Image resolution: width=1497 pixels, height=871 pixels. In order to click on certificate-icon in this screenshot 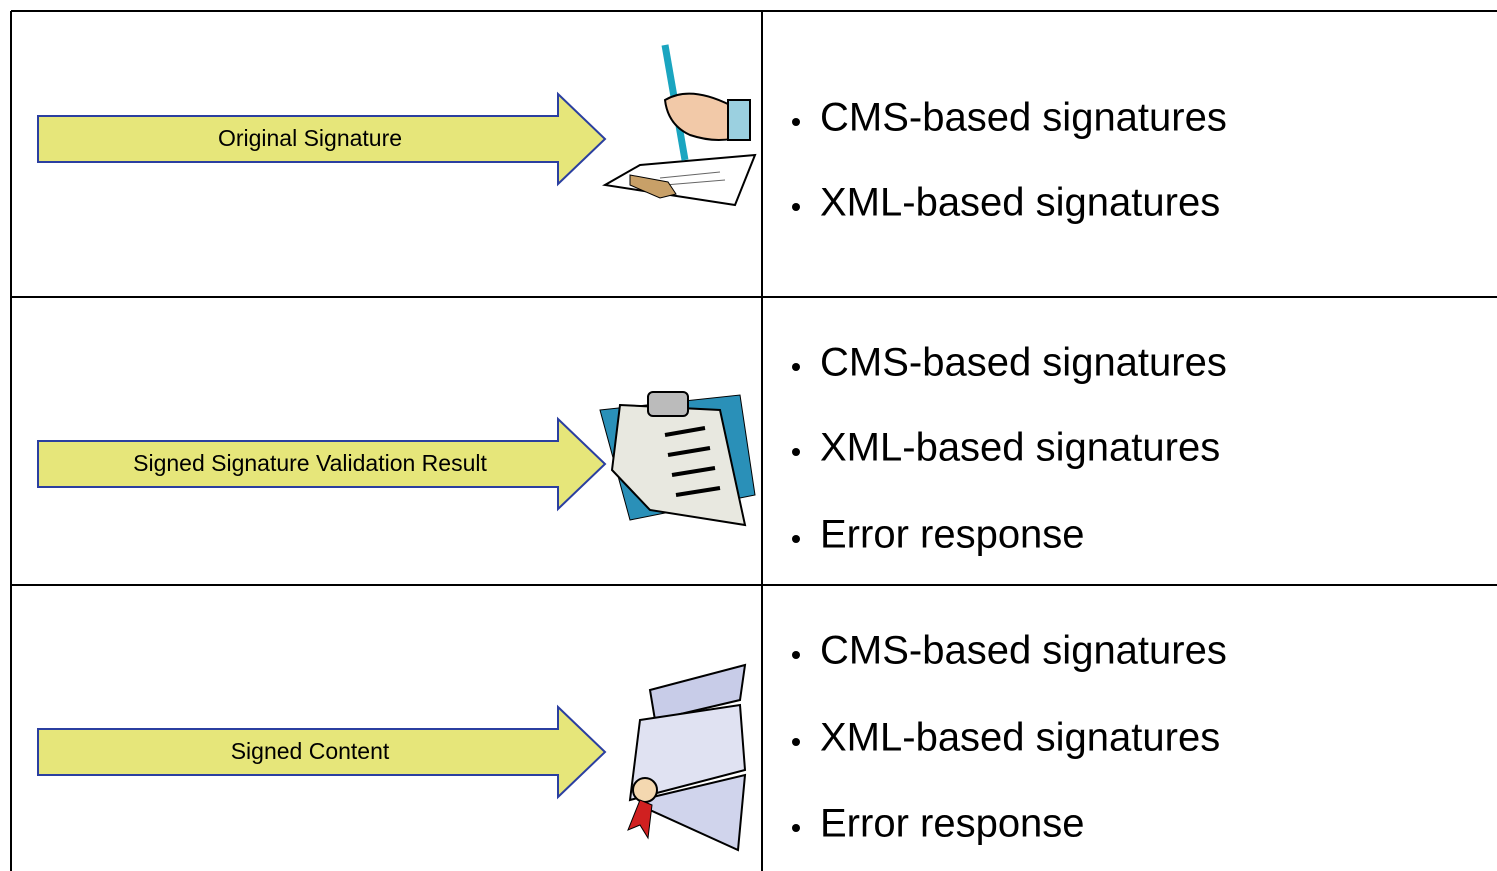, I will do `click(687, 757)`.